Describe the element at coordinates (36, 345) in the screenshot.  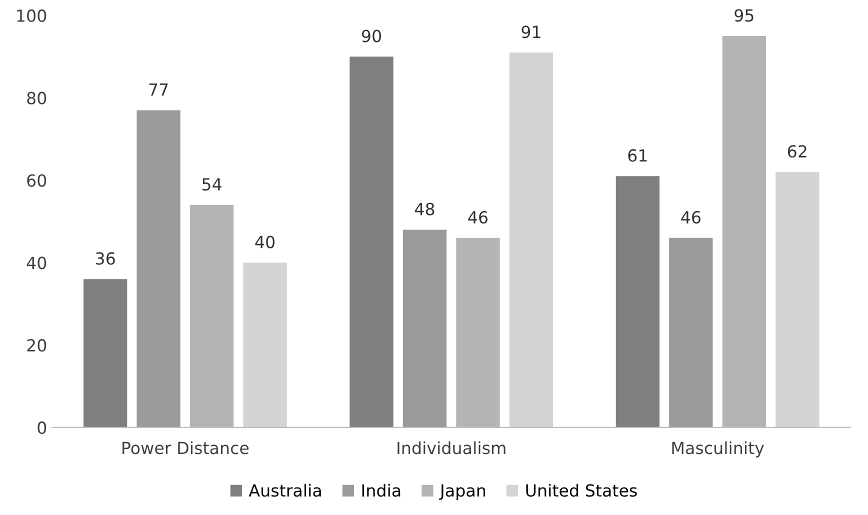
I see `y-tick-label: 20` at that location.